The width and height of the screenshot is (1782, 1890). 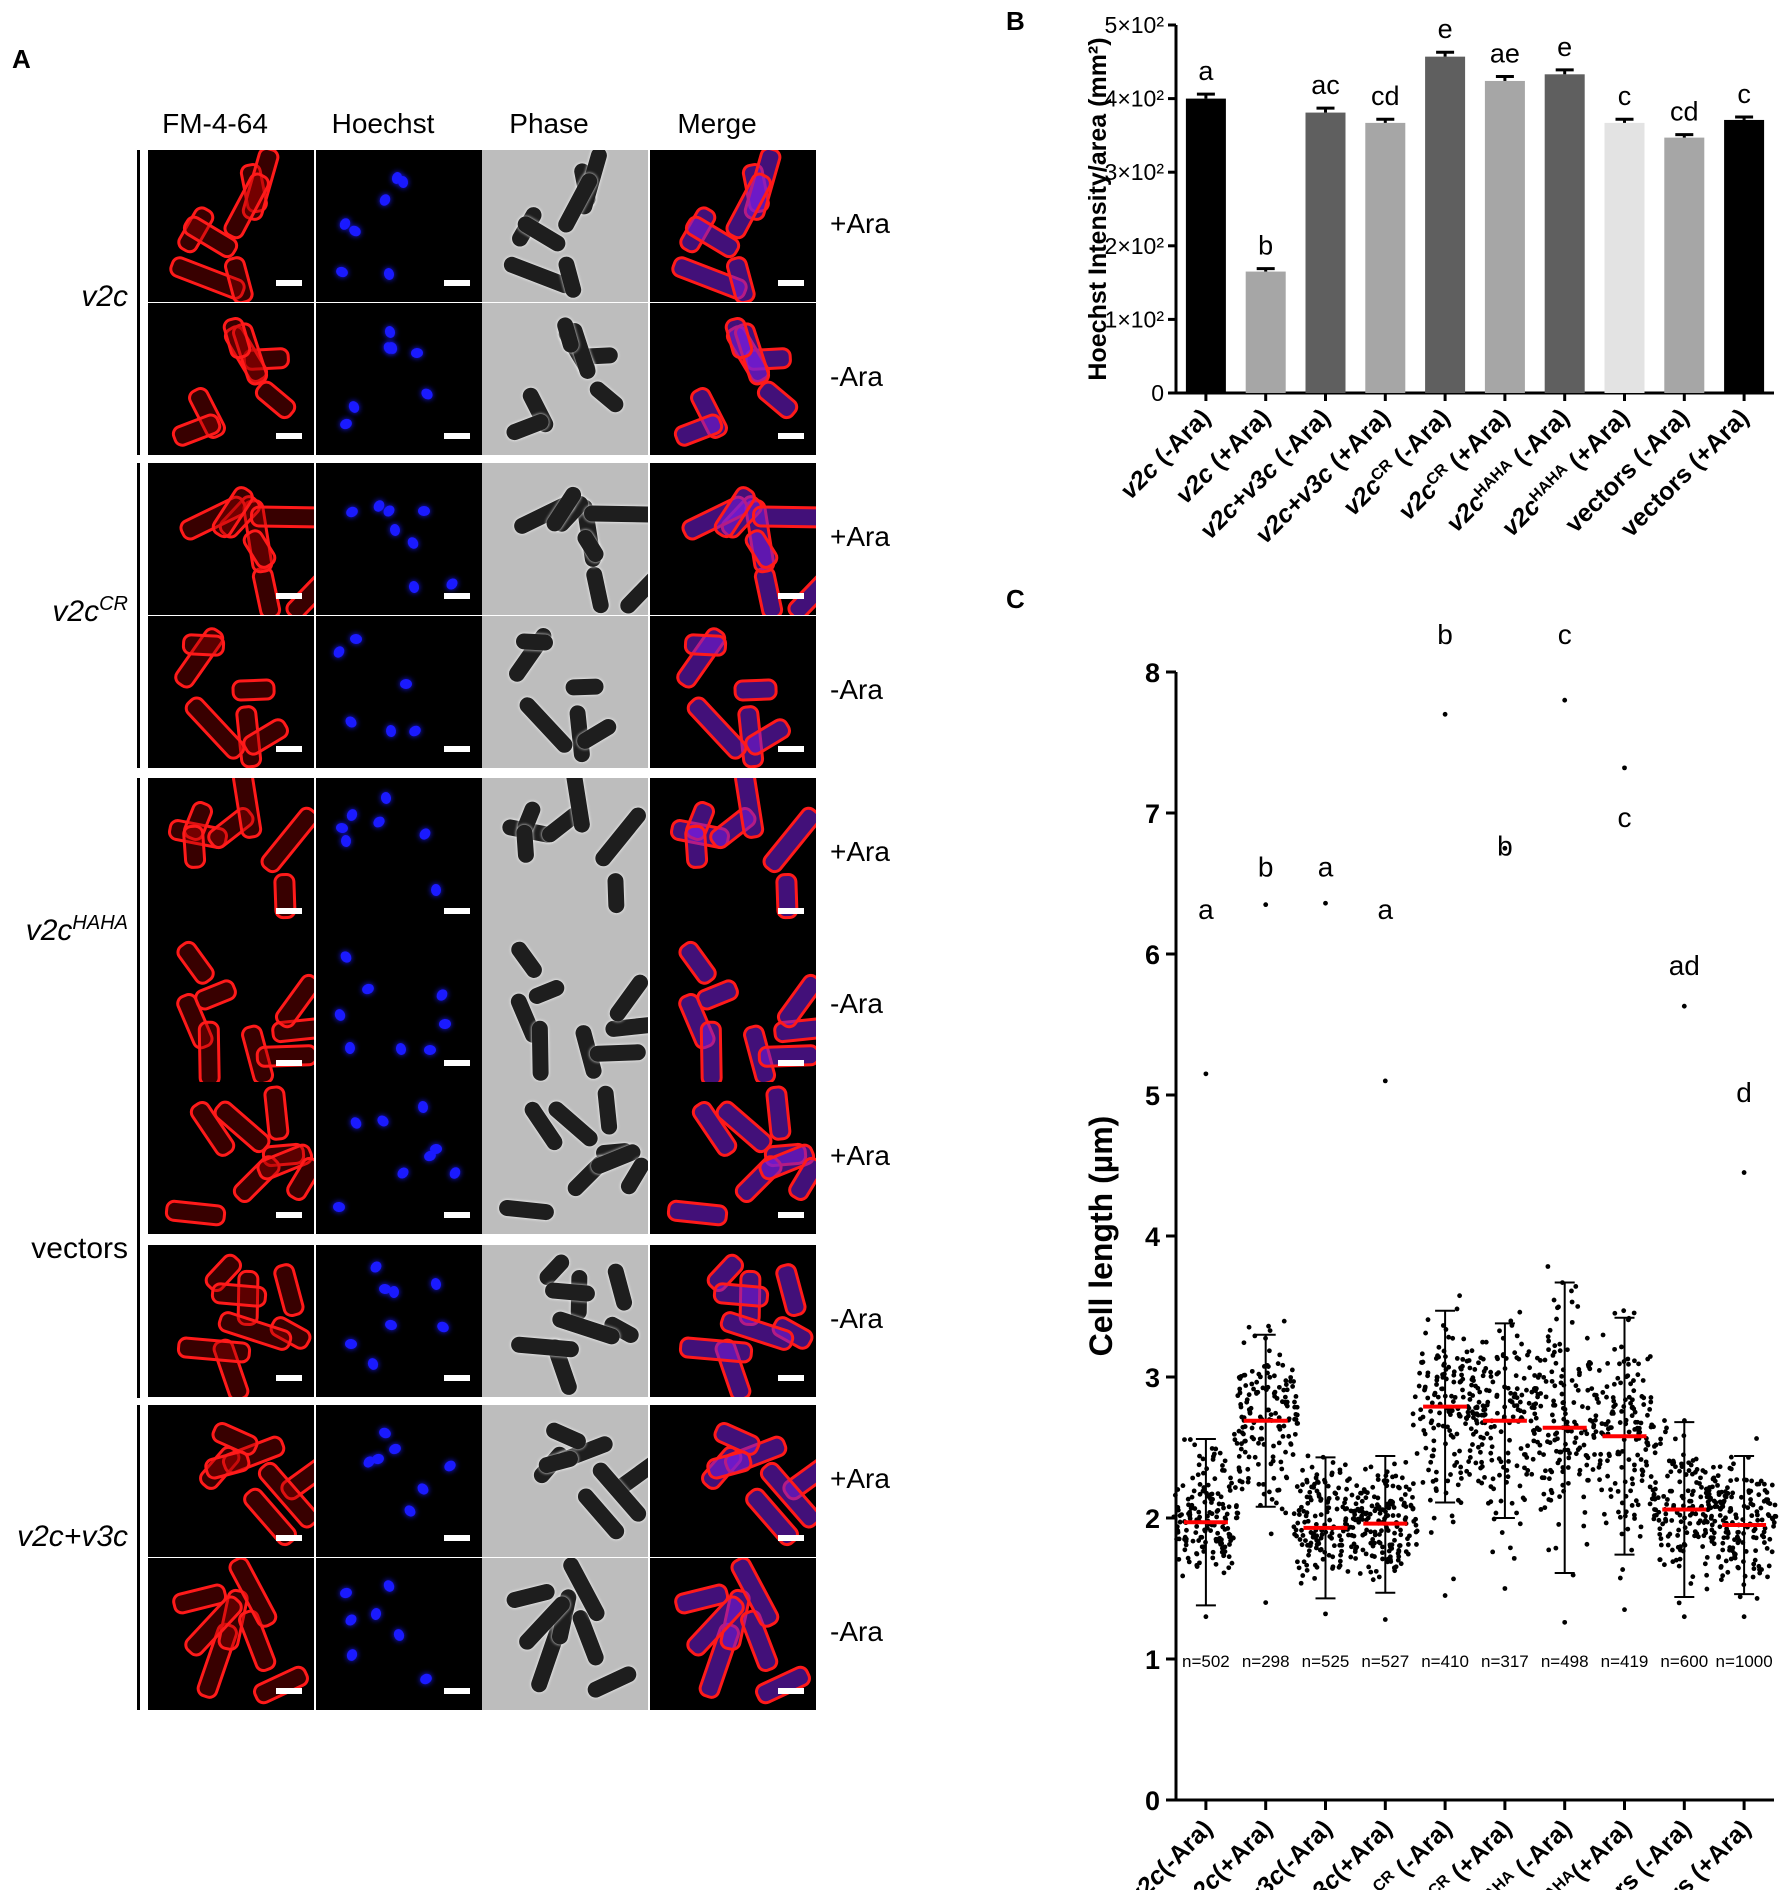 I want to click on strain-label-3: vectors, so click(x=79, y=1249).